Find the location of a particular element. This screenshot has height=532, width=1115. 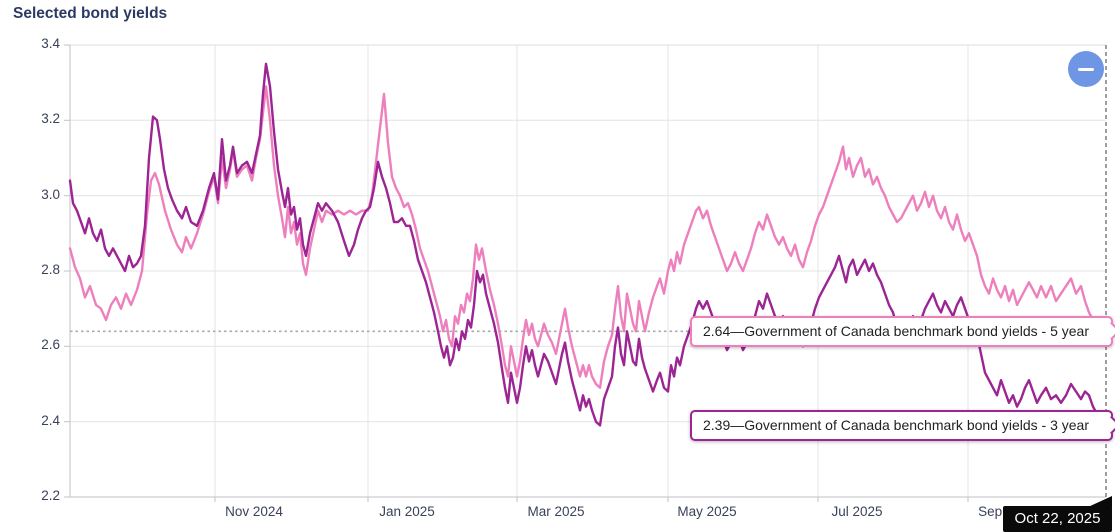

zoom-out-button is located at coordinates (1086, 69).